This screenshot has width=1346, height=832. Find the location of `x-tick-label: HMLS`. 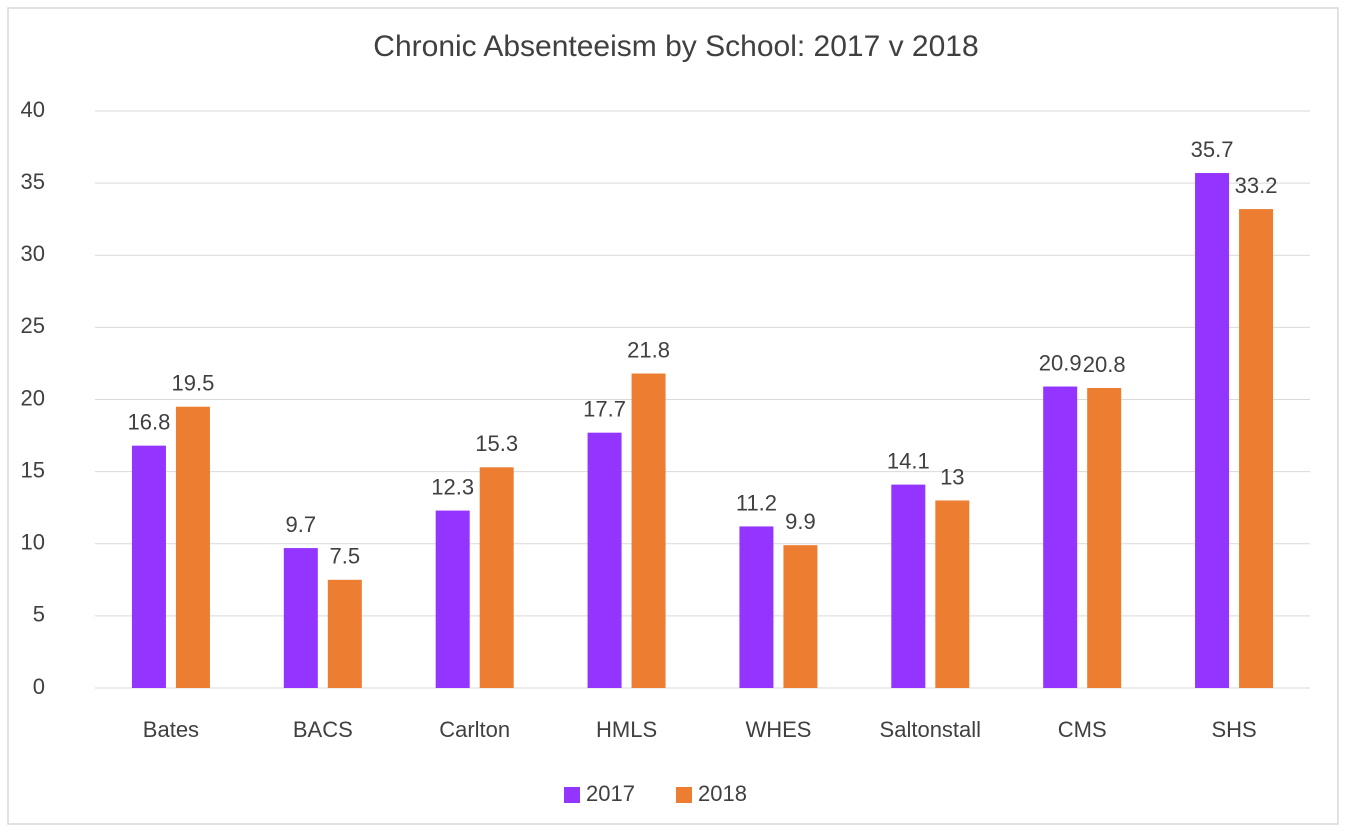

x-tick-label: HMLS is located at coordinates (626, 729).